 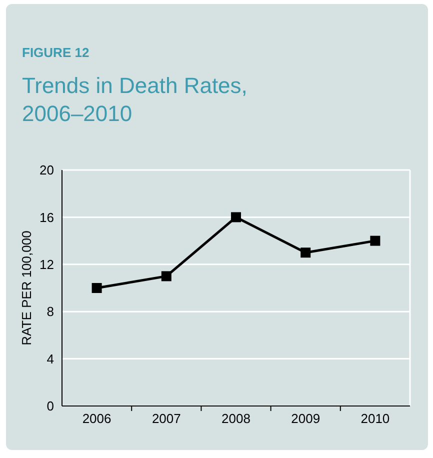 I want to click on y-axis-title: RATE PER 100,000, so click(x=26, y=288).